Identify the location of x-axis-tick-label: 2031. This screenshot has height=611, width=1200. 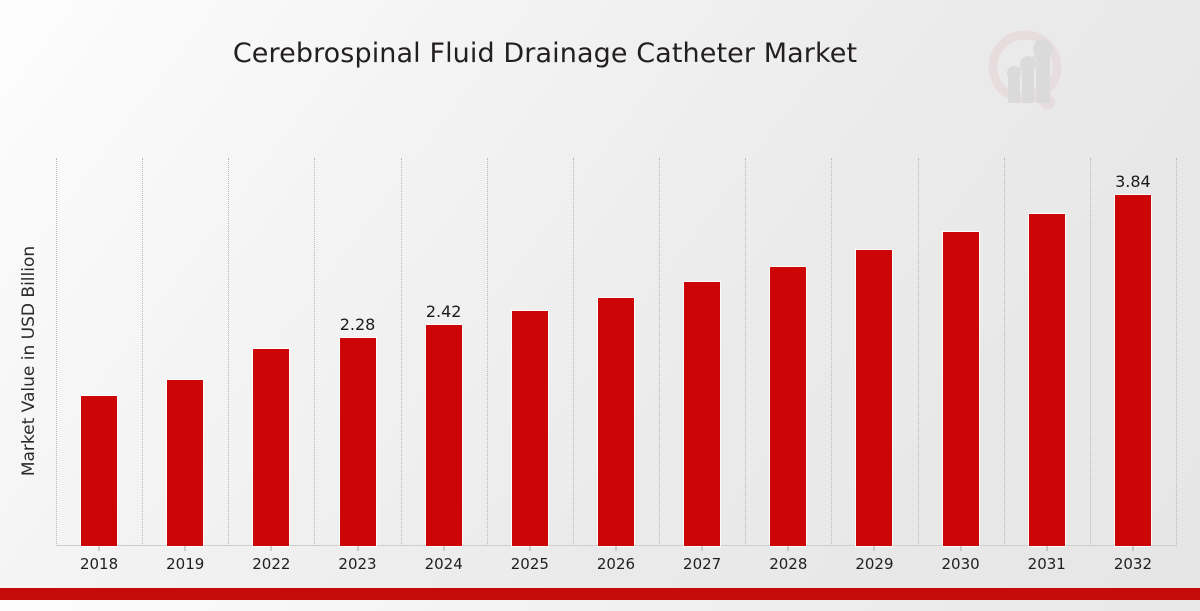
(1046, 564).